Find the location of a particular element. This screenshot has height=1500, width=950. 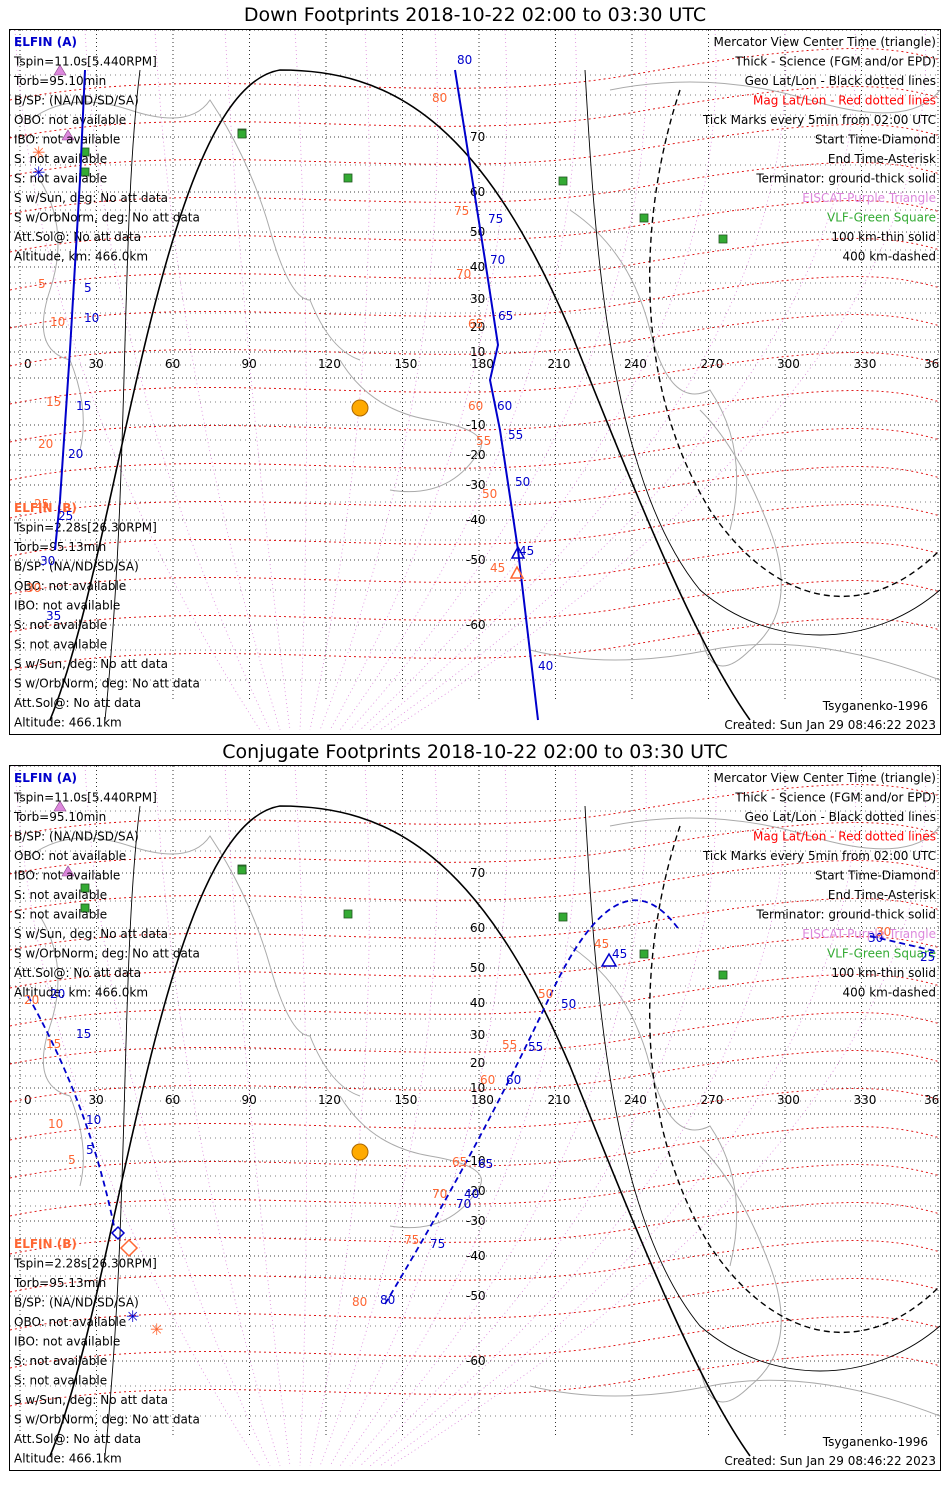

elfin-a-end-asterisk-icon: ✳ is located at coordinates (132, 1316).